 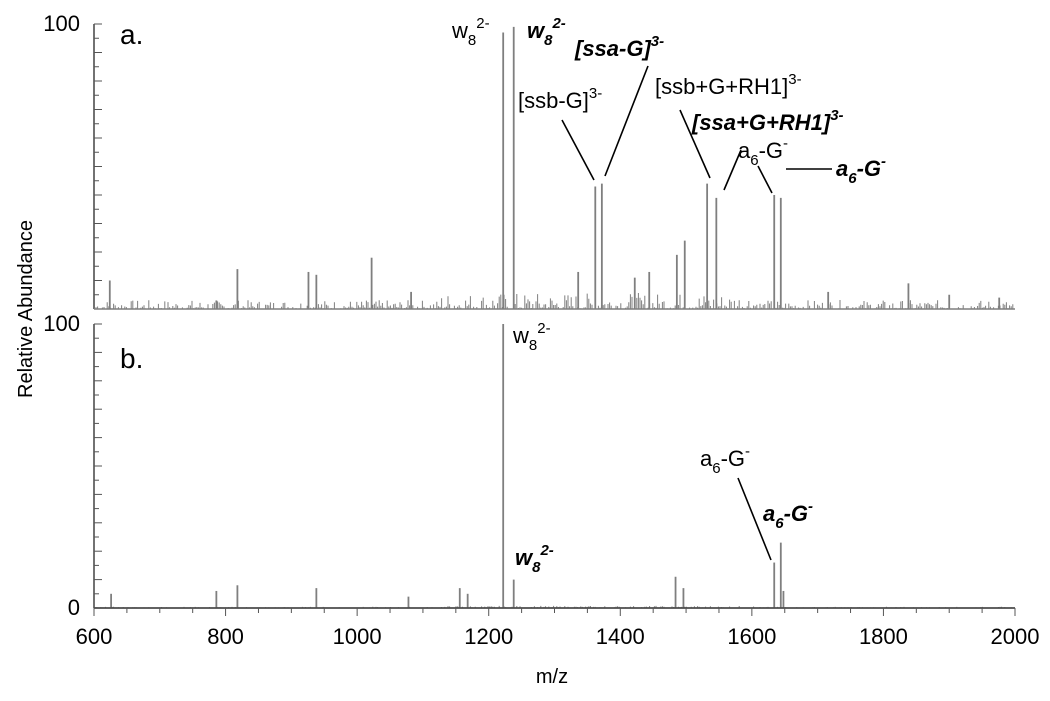 I want to click on panel-a-noise-path, so click(x=554, y=301).